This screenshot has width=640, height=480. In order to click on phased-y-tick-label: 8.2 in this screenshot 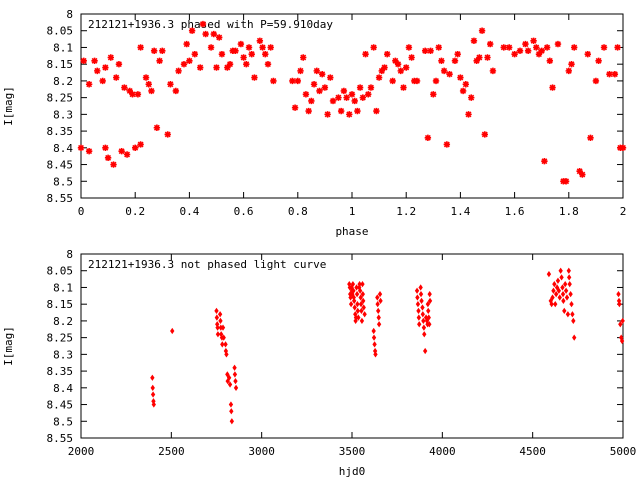, I will do `click(63, 81)`.